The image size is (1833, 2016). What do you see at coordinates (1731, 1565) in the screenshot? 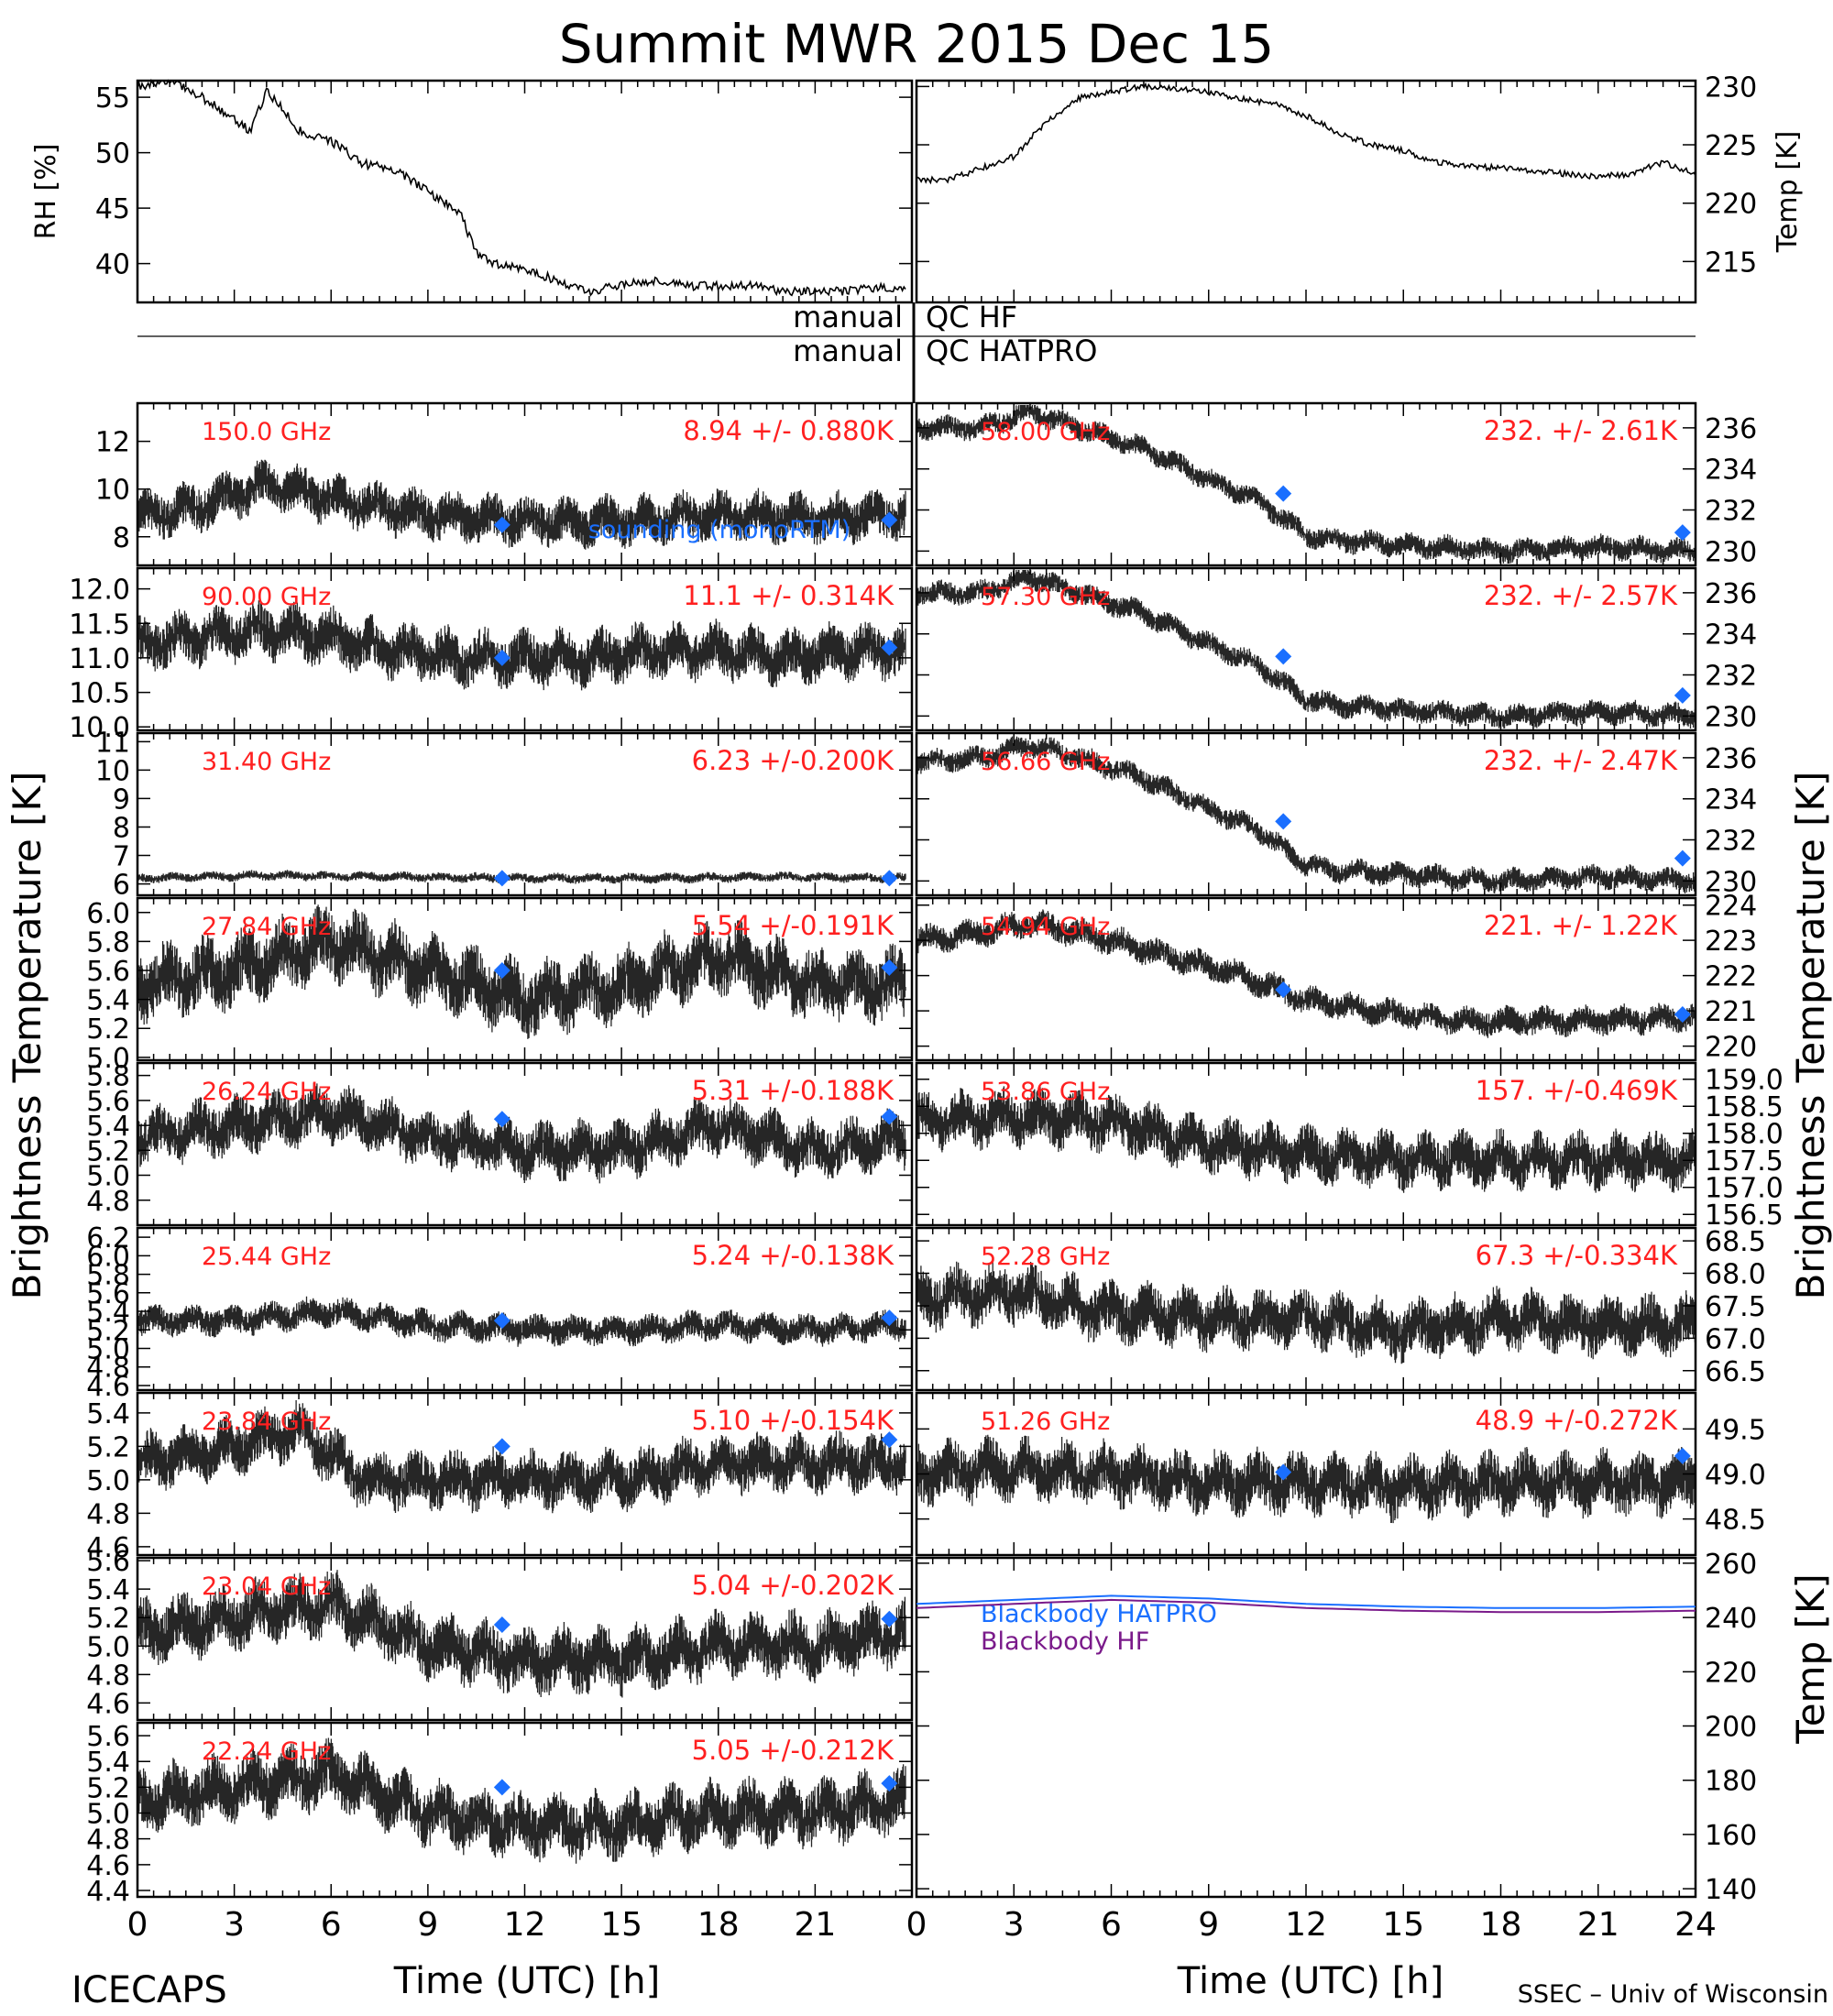
I see `y-tick-label: 260` at bounding box center [1731, 1565].